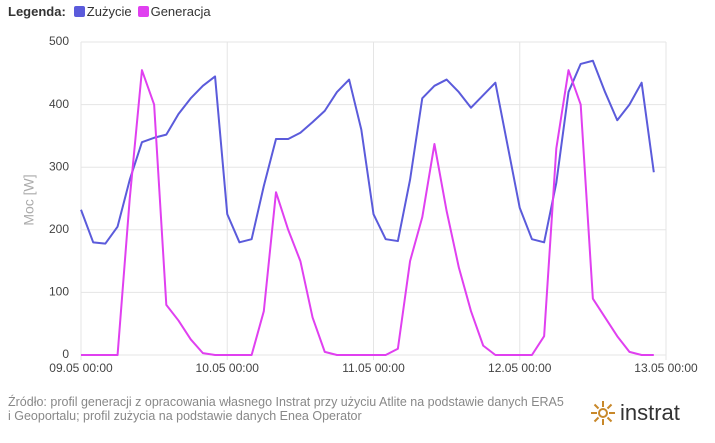  Describe the element at coordinates (59, 229) in the screenshot. I see `y-tick-label: 200` at that location.